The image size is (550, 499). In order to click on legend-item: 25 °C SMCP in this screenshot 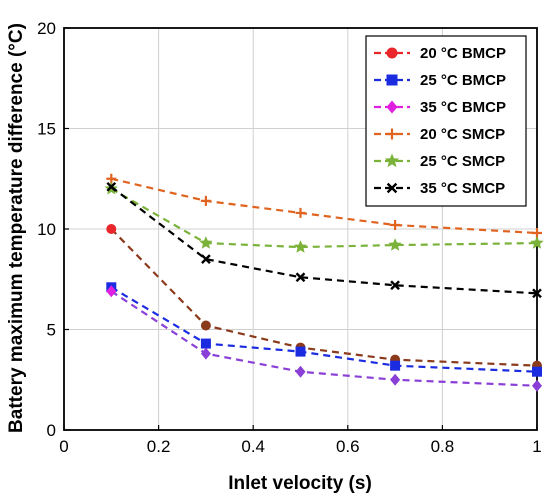, I will do `click(439, 161)`.